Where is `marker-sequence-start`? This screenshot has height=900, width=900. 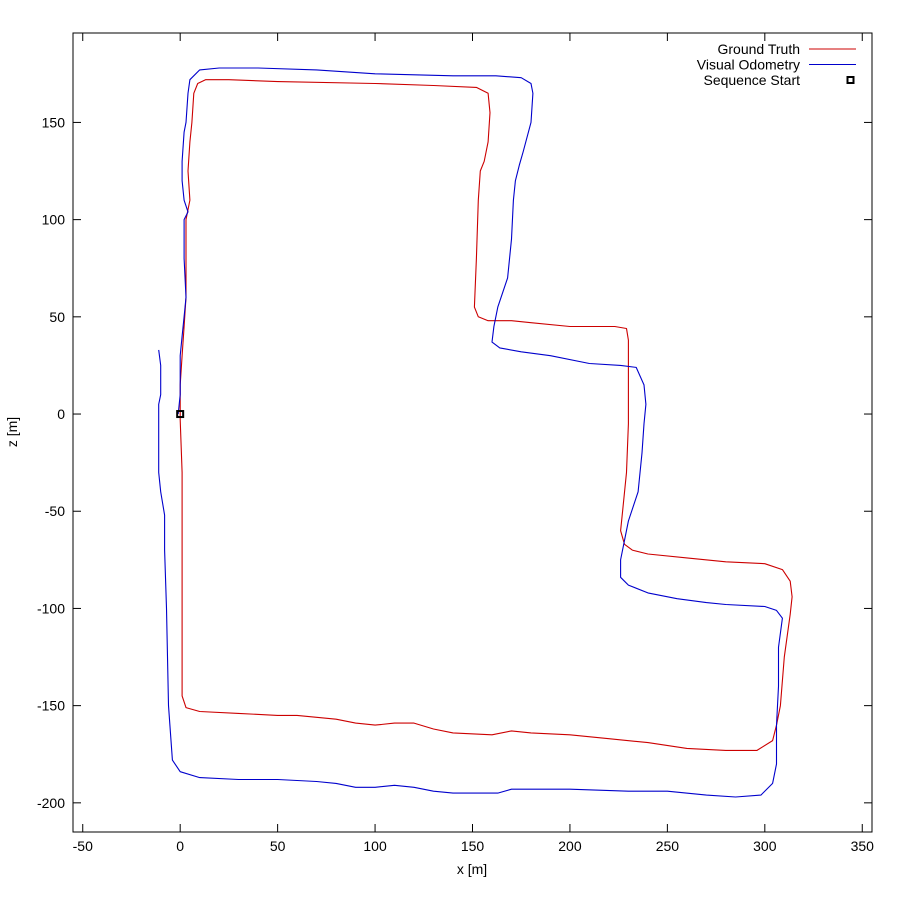
marker-sequence-start is located at coordinates (180, 414).